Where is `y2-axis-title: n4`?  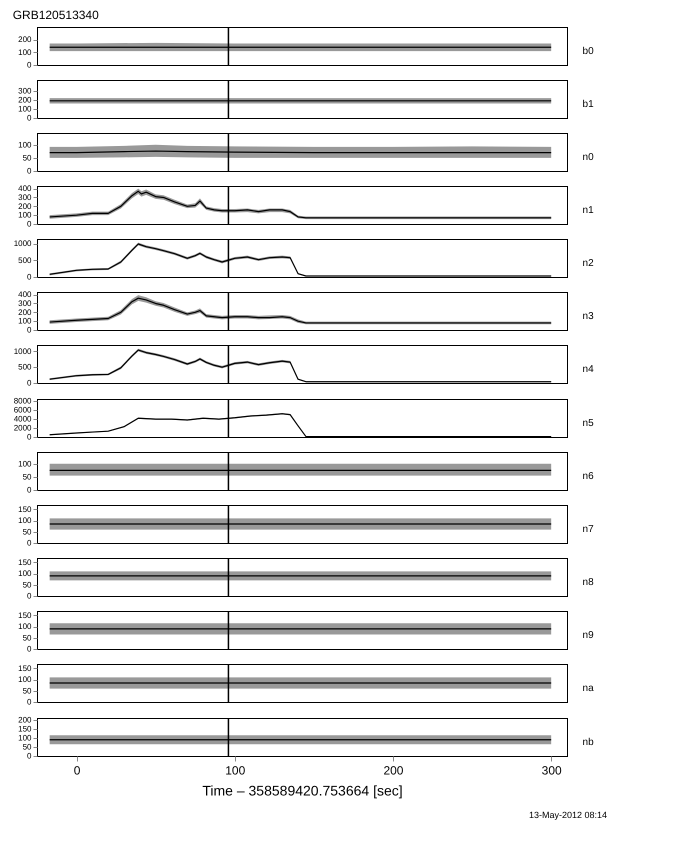 y2-axis-title: n4 is located at coordinates (588, 369).